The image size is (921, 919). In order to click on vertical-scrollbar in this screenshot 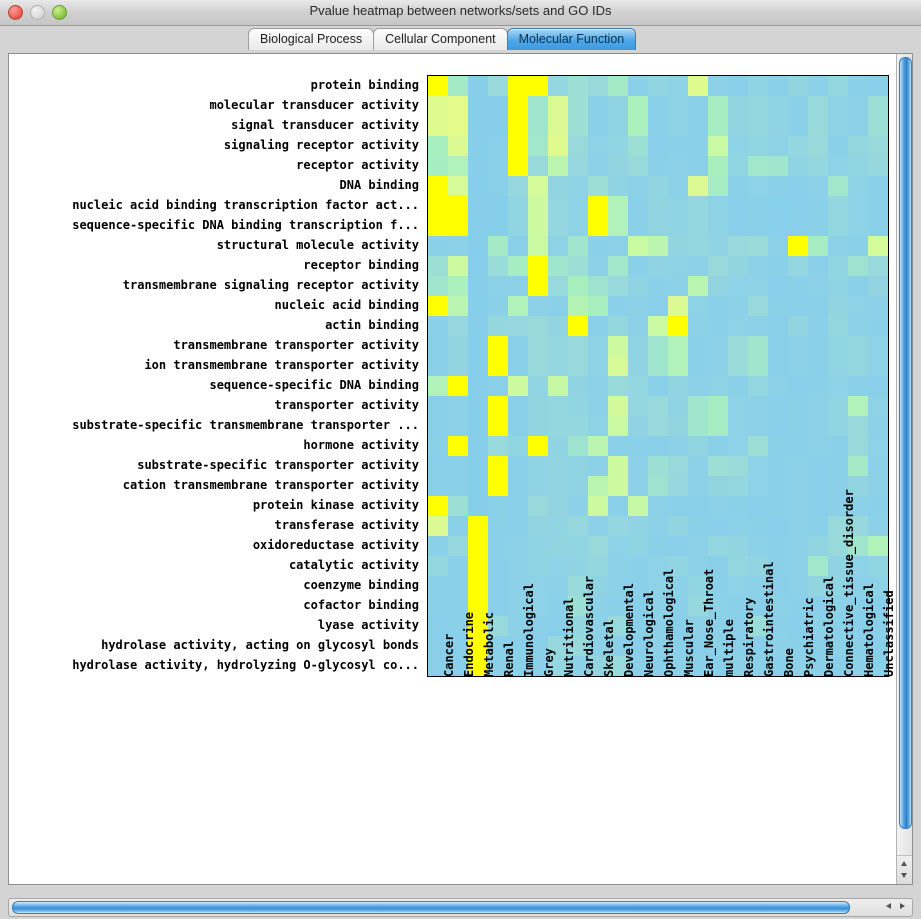, I will do `click(904, 469)`.